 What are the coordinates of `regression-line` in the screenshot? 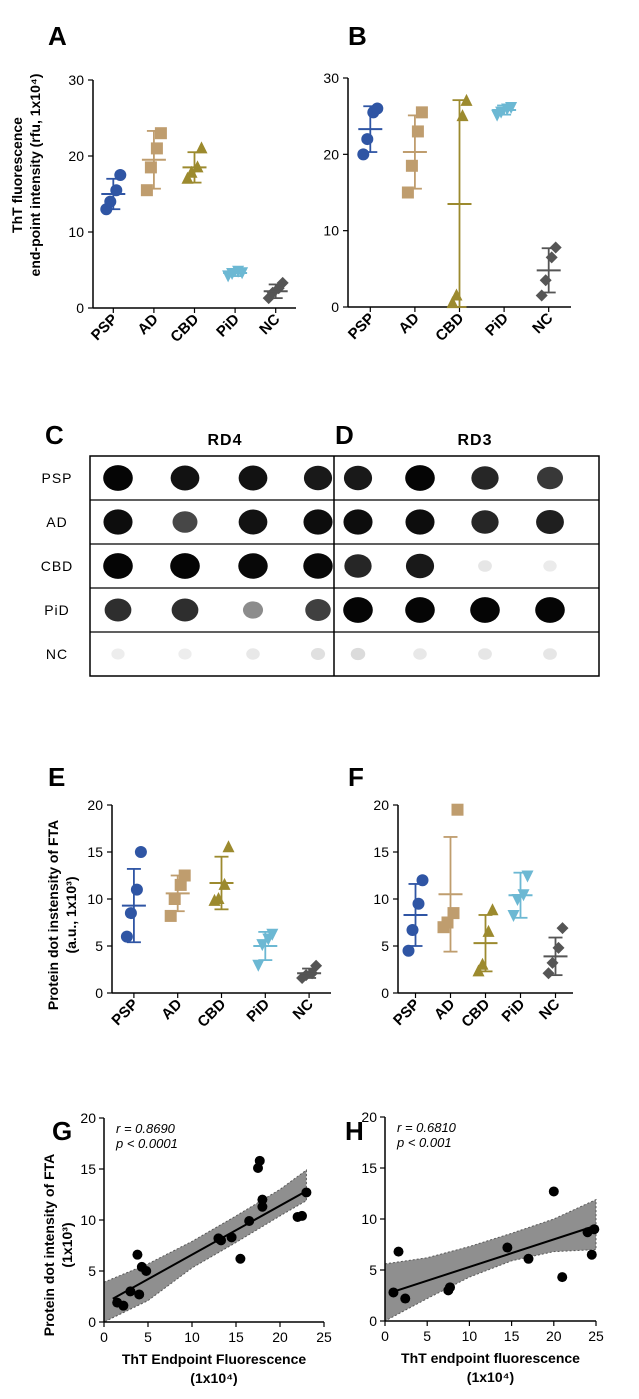 It's located at (495, 1258).